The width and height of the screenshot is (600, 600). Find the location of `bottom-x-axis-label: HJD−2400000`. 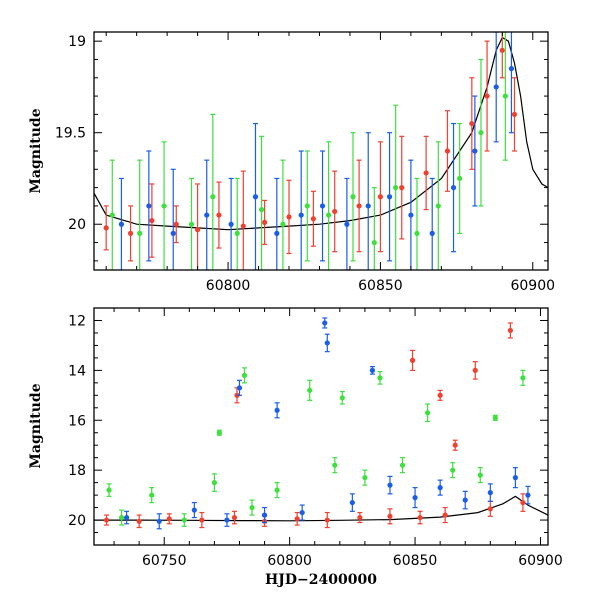

bottom-x-axis-label: HJD−2400000 is located at coordinates (321, 580).